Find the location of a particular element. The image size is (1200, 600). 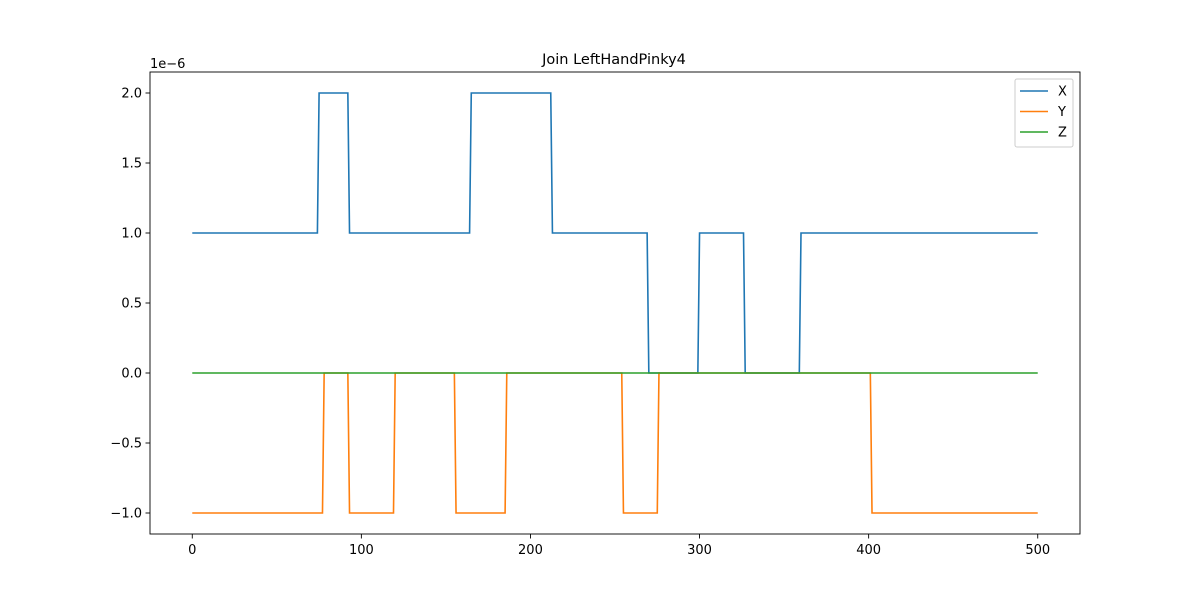

y-tick-label: 0.0 is located at coordinates (131, 374).